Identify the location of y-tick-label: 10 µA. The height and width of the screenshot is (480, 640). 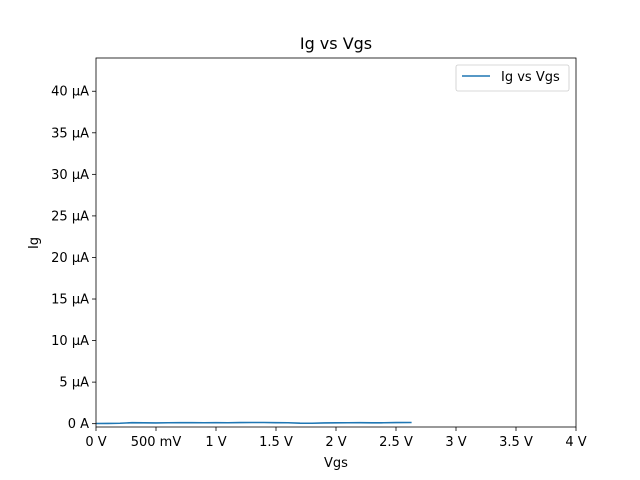
(70, 341).